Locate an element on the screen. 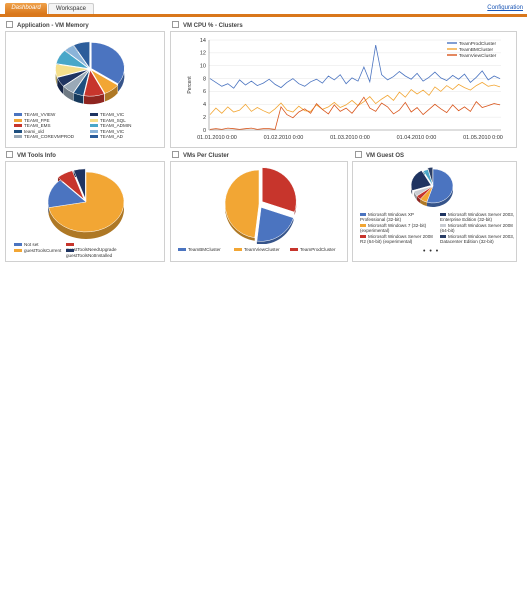 Image resolution: width=527 pixels, height=600 pixels. legend-item: TeamProdCluster is located at coordinates (313, 249).